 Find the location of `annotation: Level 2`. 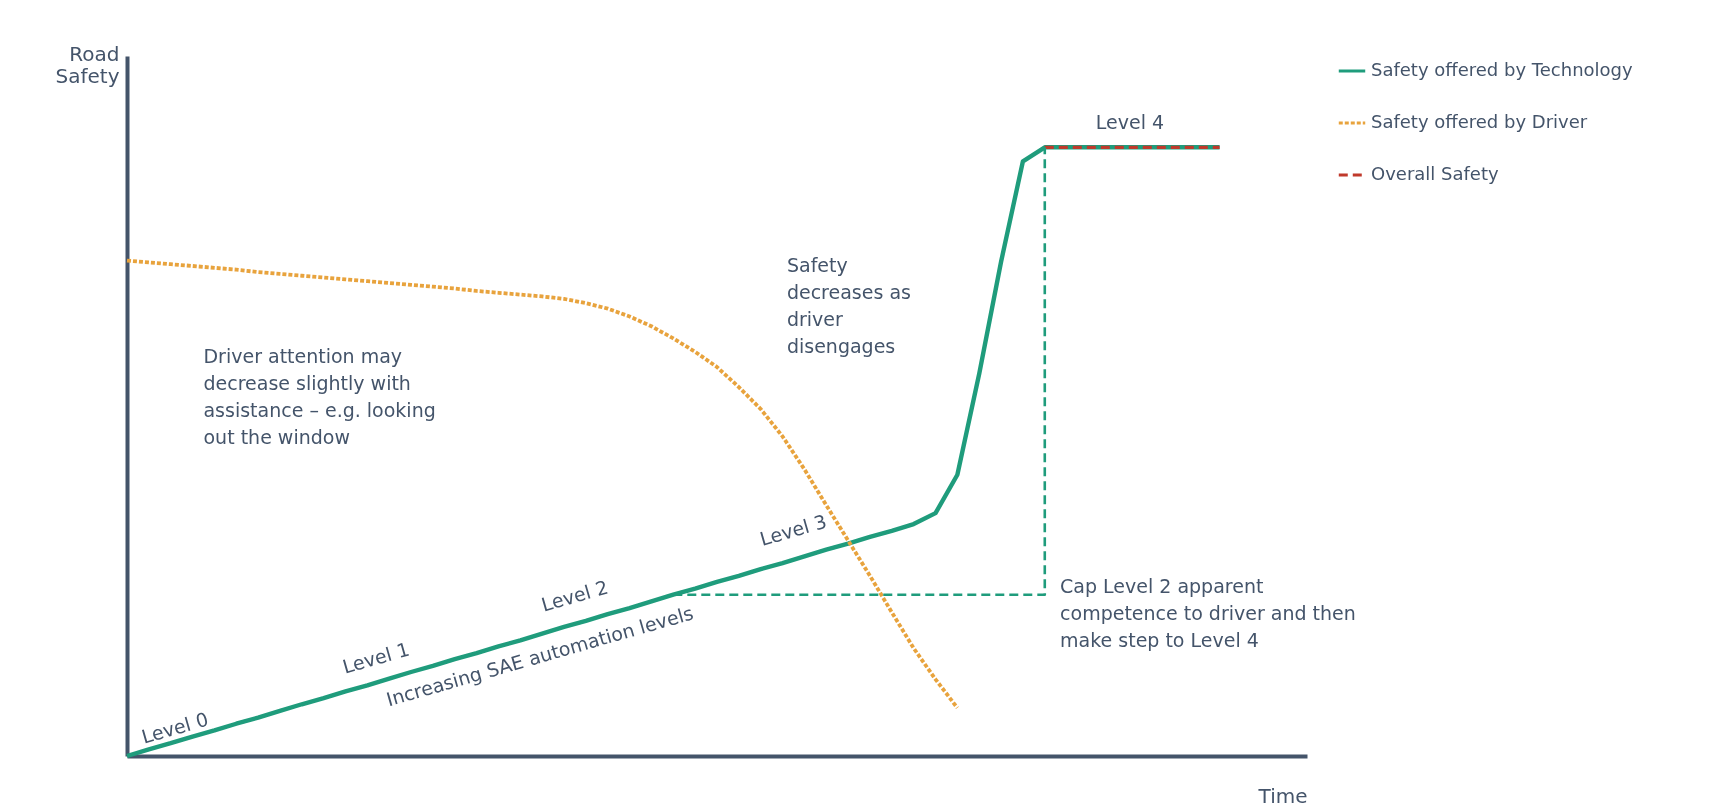

annotation: Level 2 is located at coordinates (574, 595).